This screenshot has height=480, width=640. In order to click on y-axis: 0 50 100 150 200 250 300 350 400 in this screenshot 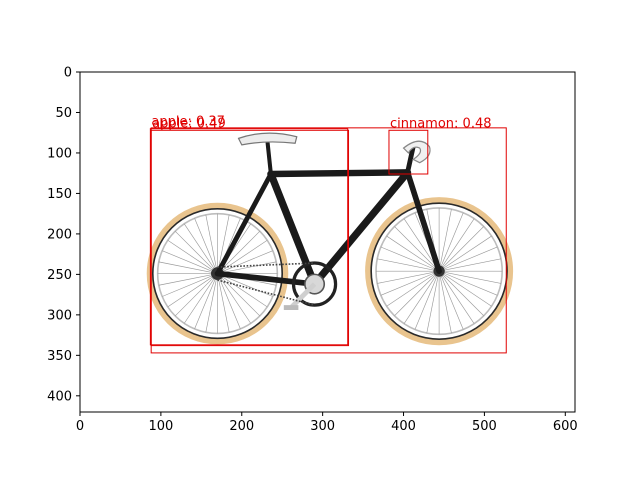, I will do `click(63, 235)`.